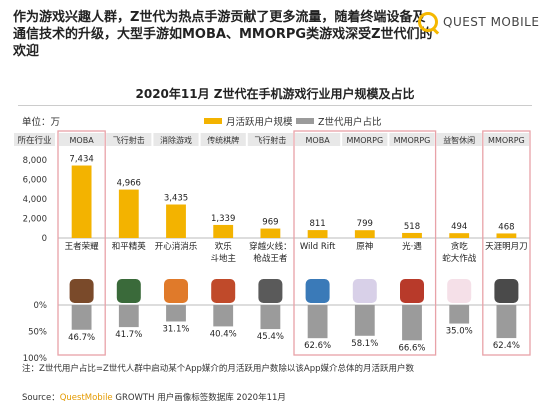  I want to click on z-share-value-label: 41.7%, so click(128, 335).